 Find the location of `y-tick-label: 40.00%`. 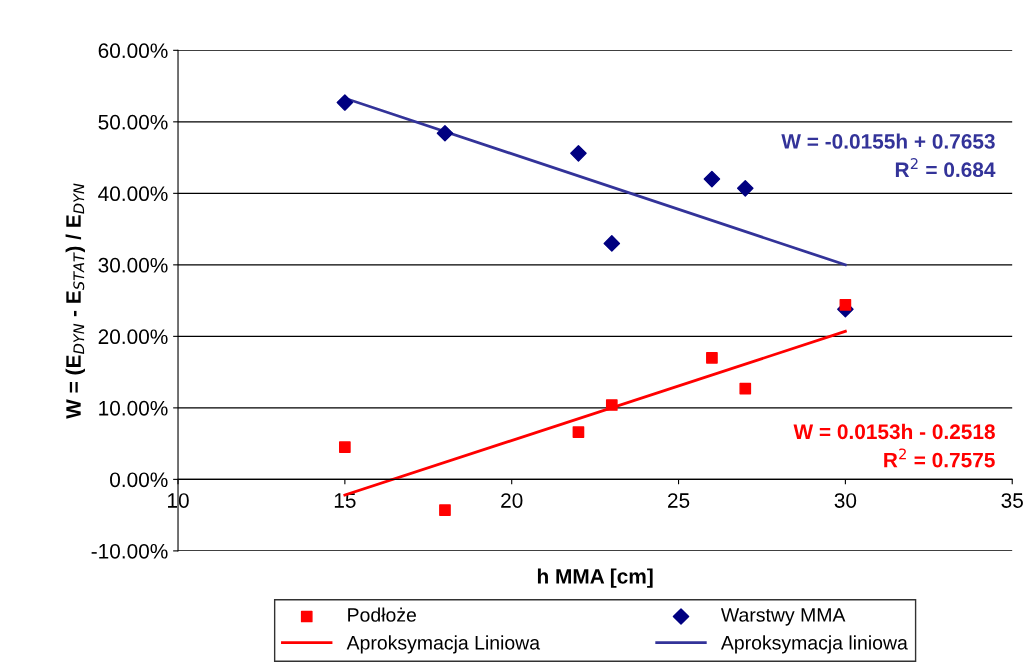

y-tick-label: 40.00% is located at coordinates (133, 194).